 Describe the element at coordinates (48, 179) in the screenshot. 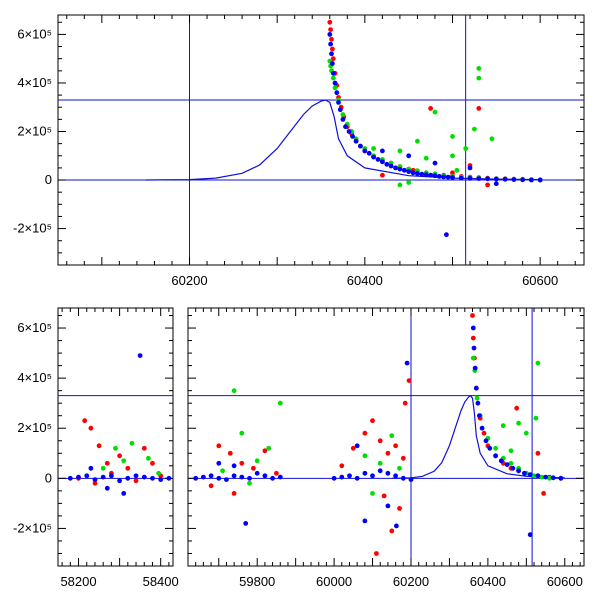

I see `y-tick-label: 0` at that location.